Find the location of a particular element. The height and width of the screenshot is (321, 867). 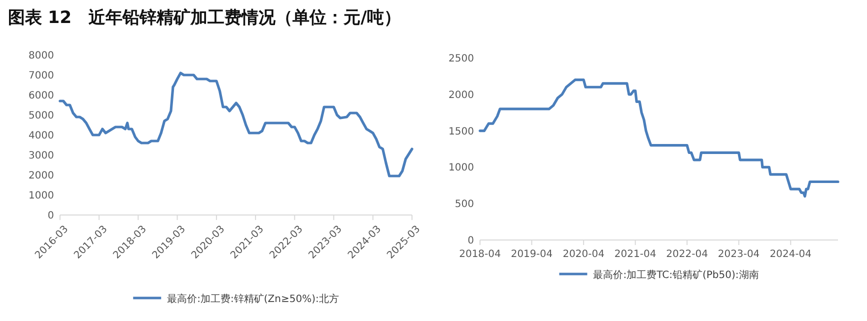

x-tick-label: 2020-04 is located at coordinates (583, 254).